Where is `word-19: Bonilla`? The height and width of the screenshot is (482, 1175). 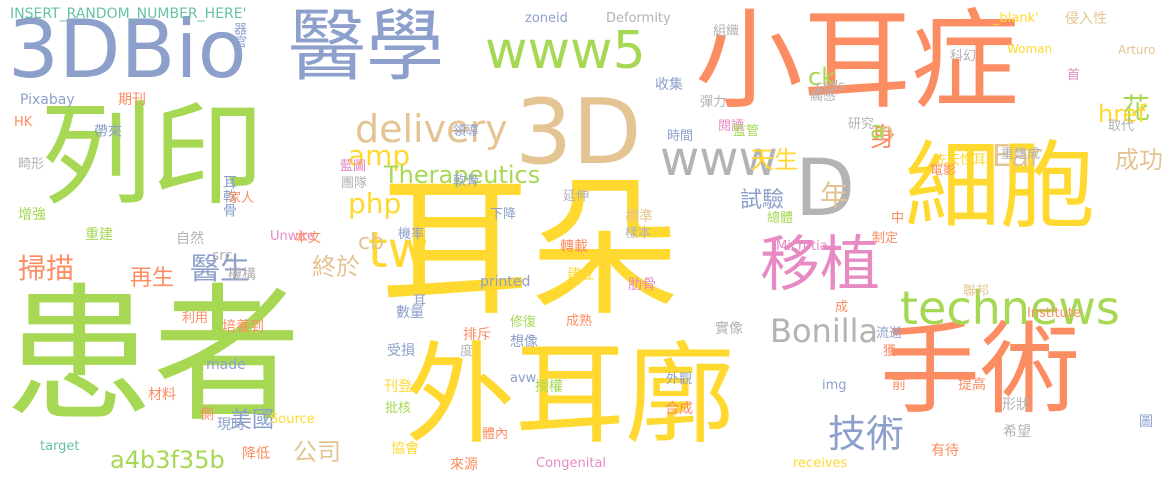 word-19: Bonilla is located at coordinates (824, 331).